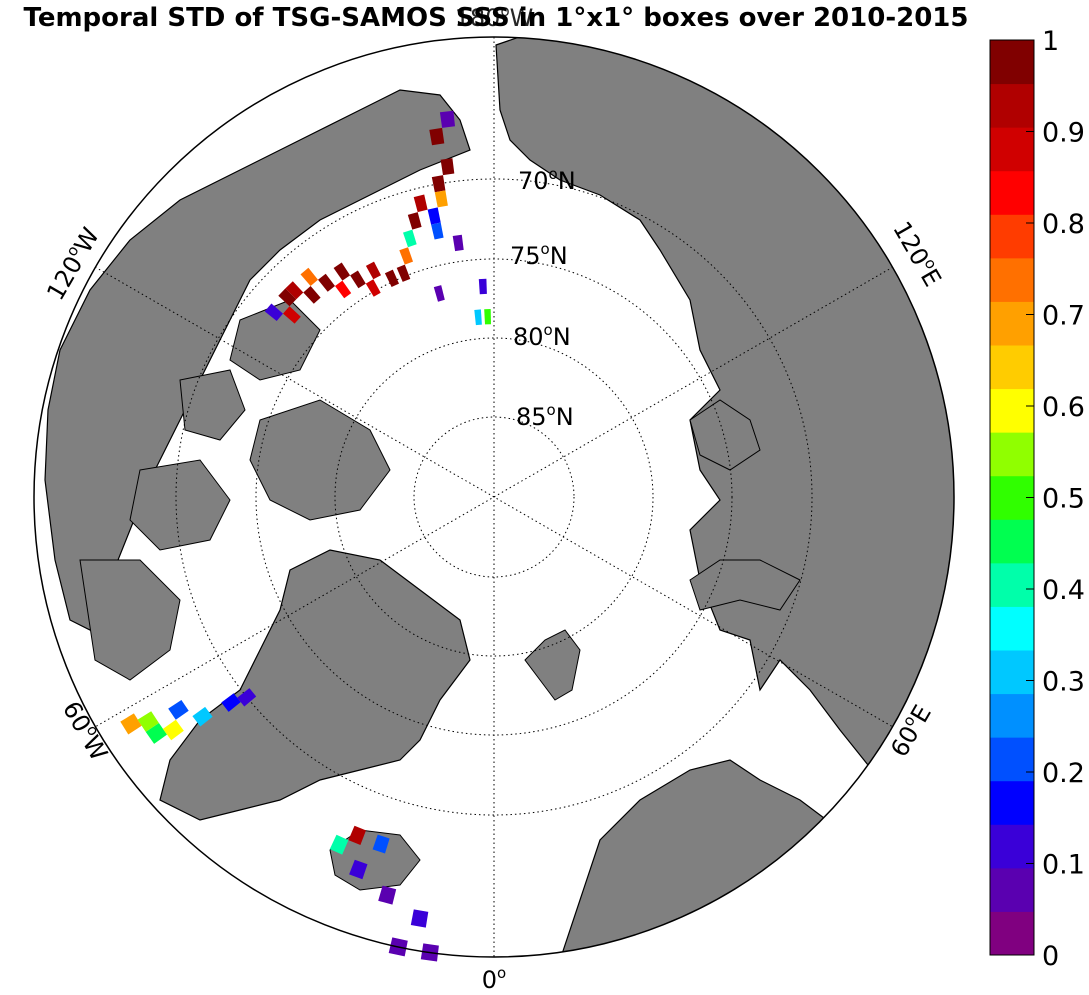  What do you see at coordinates (1063, 773) in the screenshot?
I see `colorbar-tick-label: 0.2` at bounding box center [1063, 773].